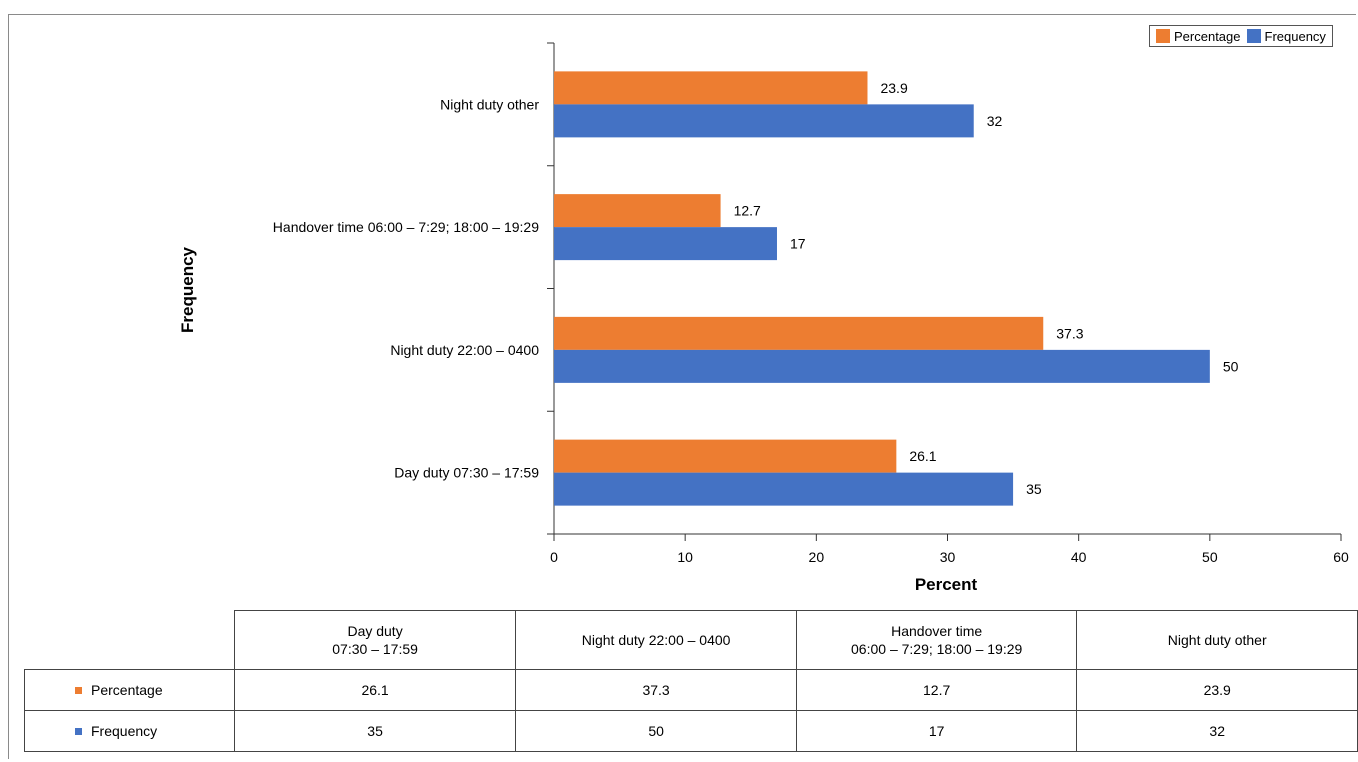  I want to click on table-cell: 12.7, so click(936, 690).